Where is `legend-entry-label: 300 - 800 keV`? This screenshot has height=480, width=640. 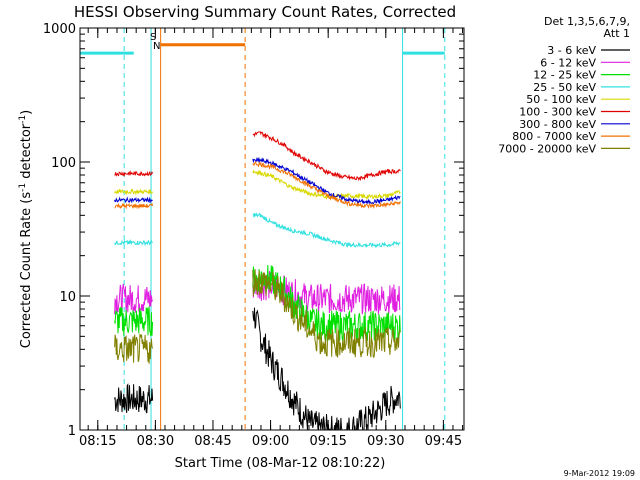
legend-entry-label: 300 - 800 keV is located at coordinates (557, 124).